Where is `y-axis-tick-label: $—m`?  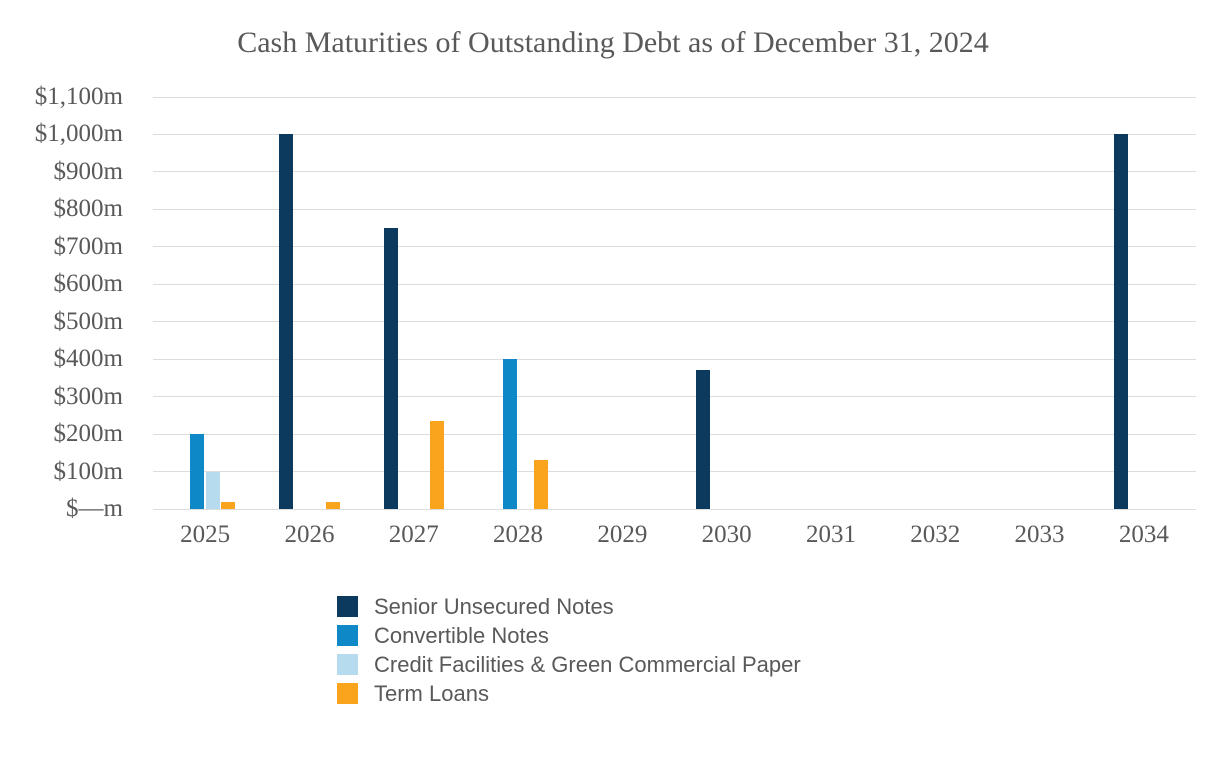 y-axis-tick-label: $—m is located at coordinates (94, 508).